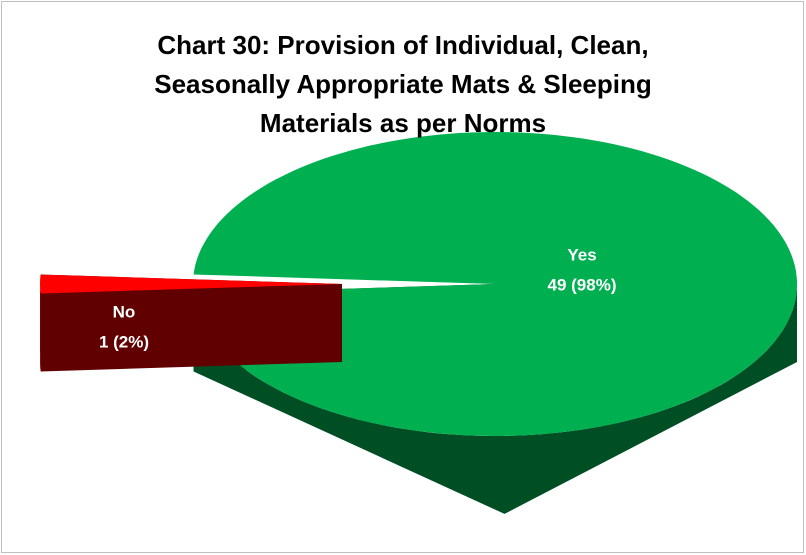 This screenshot has width=806, height=555. Describe the element at coordinates (124, 341) in the screenshot. I see `data-label-value: 1 (2%)` at that location.